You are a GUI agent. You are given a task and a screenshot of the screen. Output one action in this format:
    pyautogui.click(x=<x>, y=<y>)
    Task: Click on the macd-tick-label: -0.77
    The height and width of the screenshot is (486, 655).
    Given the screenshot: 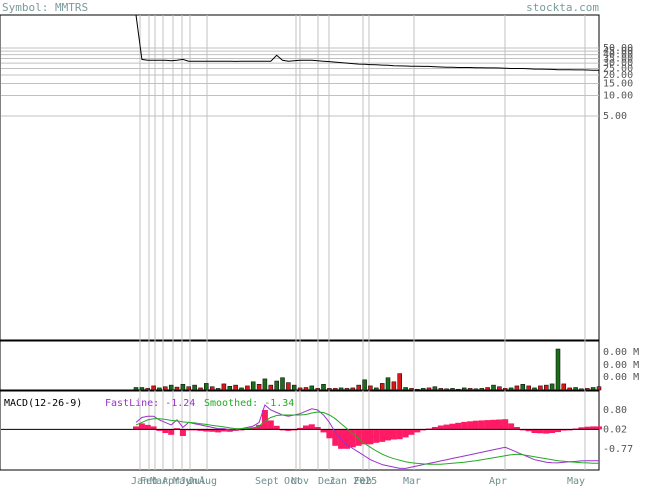 What is the action you would take?
    pyautogui.click(x=618, y=449)
    